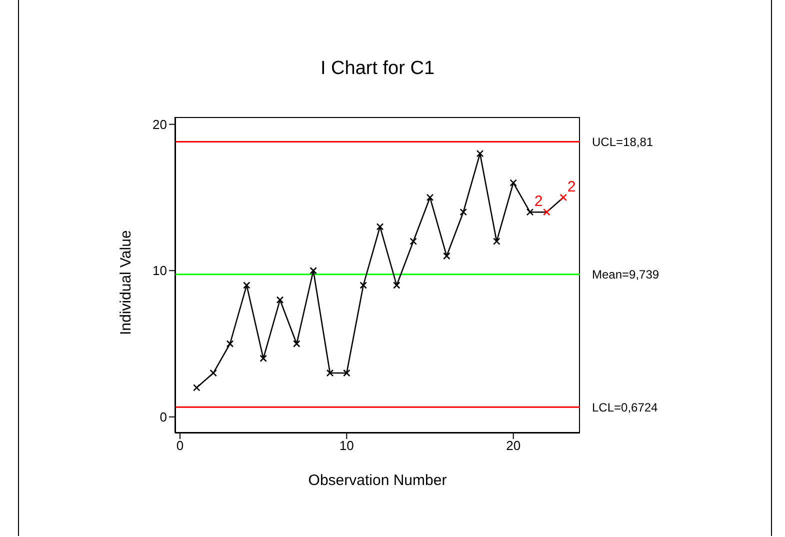 This screenshot has height=537, width=785. What do you see at coordinates (125, 282) in the screenshot?
I see `y-axis-title: Individual Value` at bounding box center [125, 282].